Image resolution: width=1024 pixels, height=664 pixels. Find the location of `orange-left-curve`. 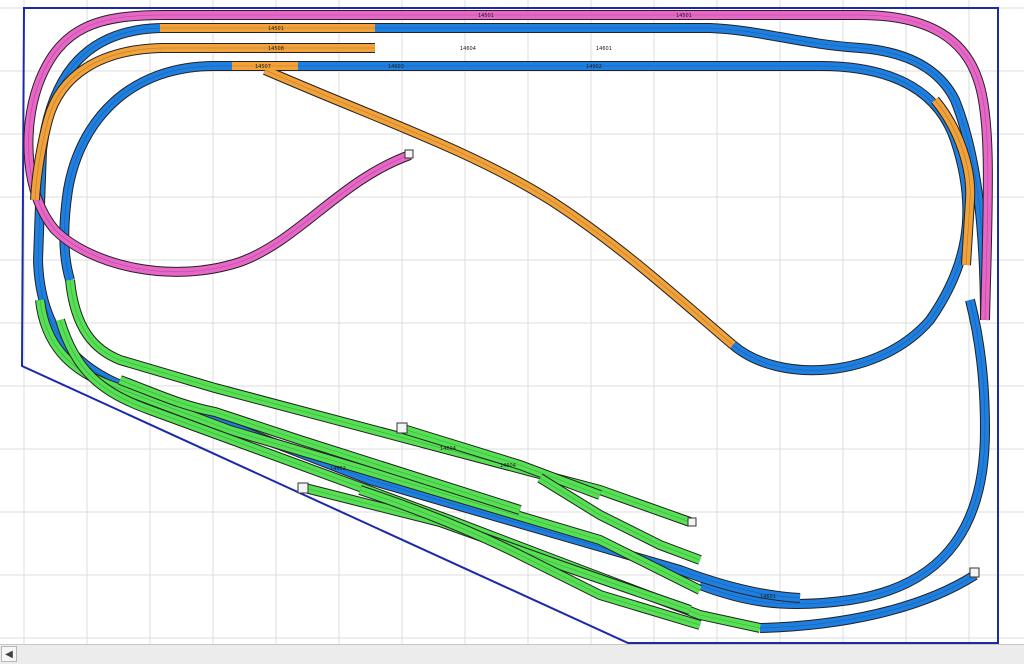

orange-left-curve is located at coordinates (96, 122).